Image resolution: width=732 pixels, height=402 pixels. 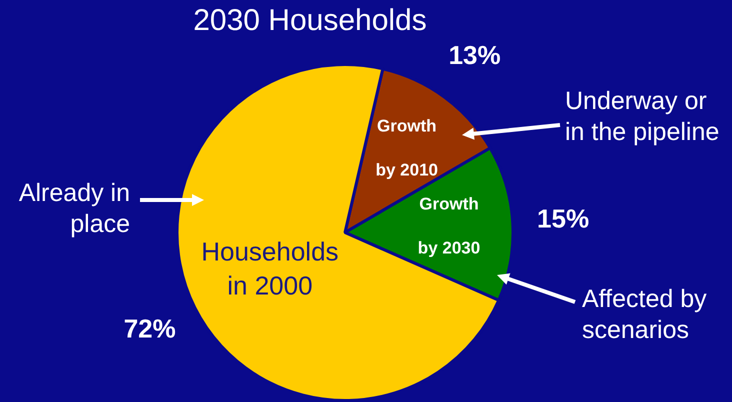 What do you see at coordinates (449, 226) in the screenshot?
I see `category-label: Growth by 2030` at bounding box center [449, 226].